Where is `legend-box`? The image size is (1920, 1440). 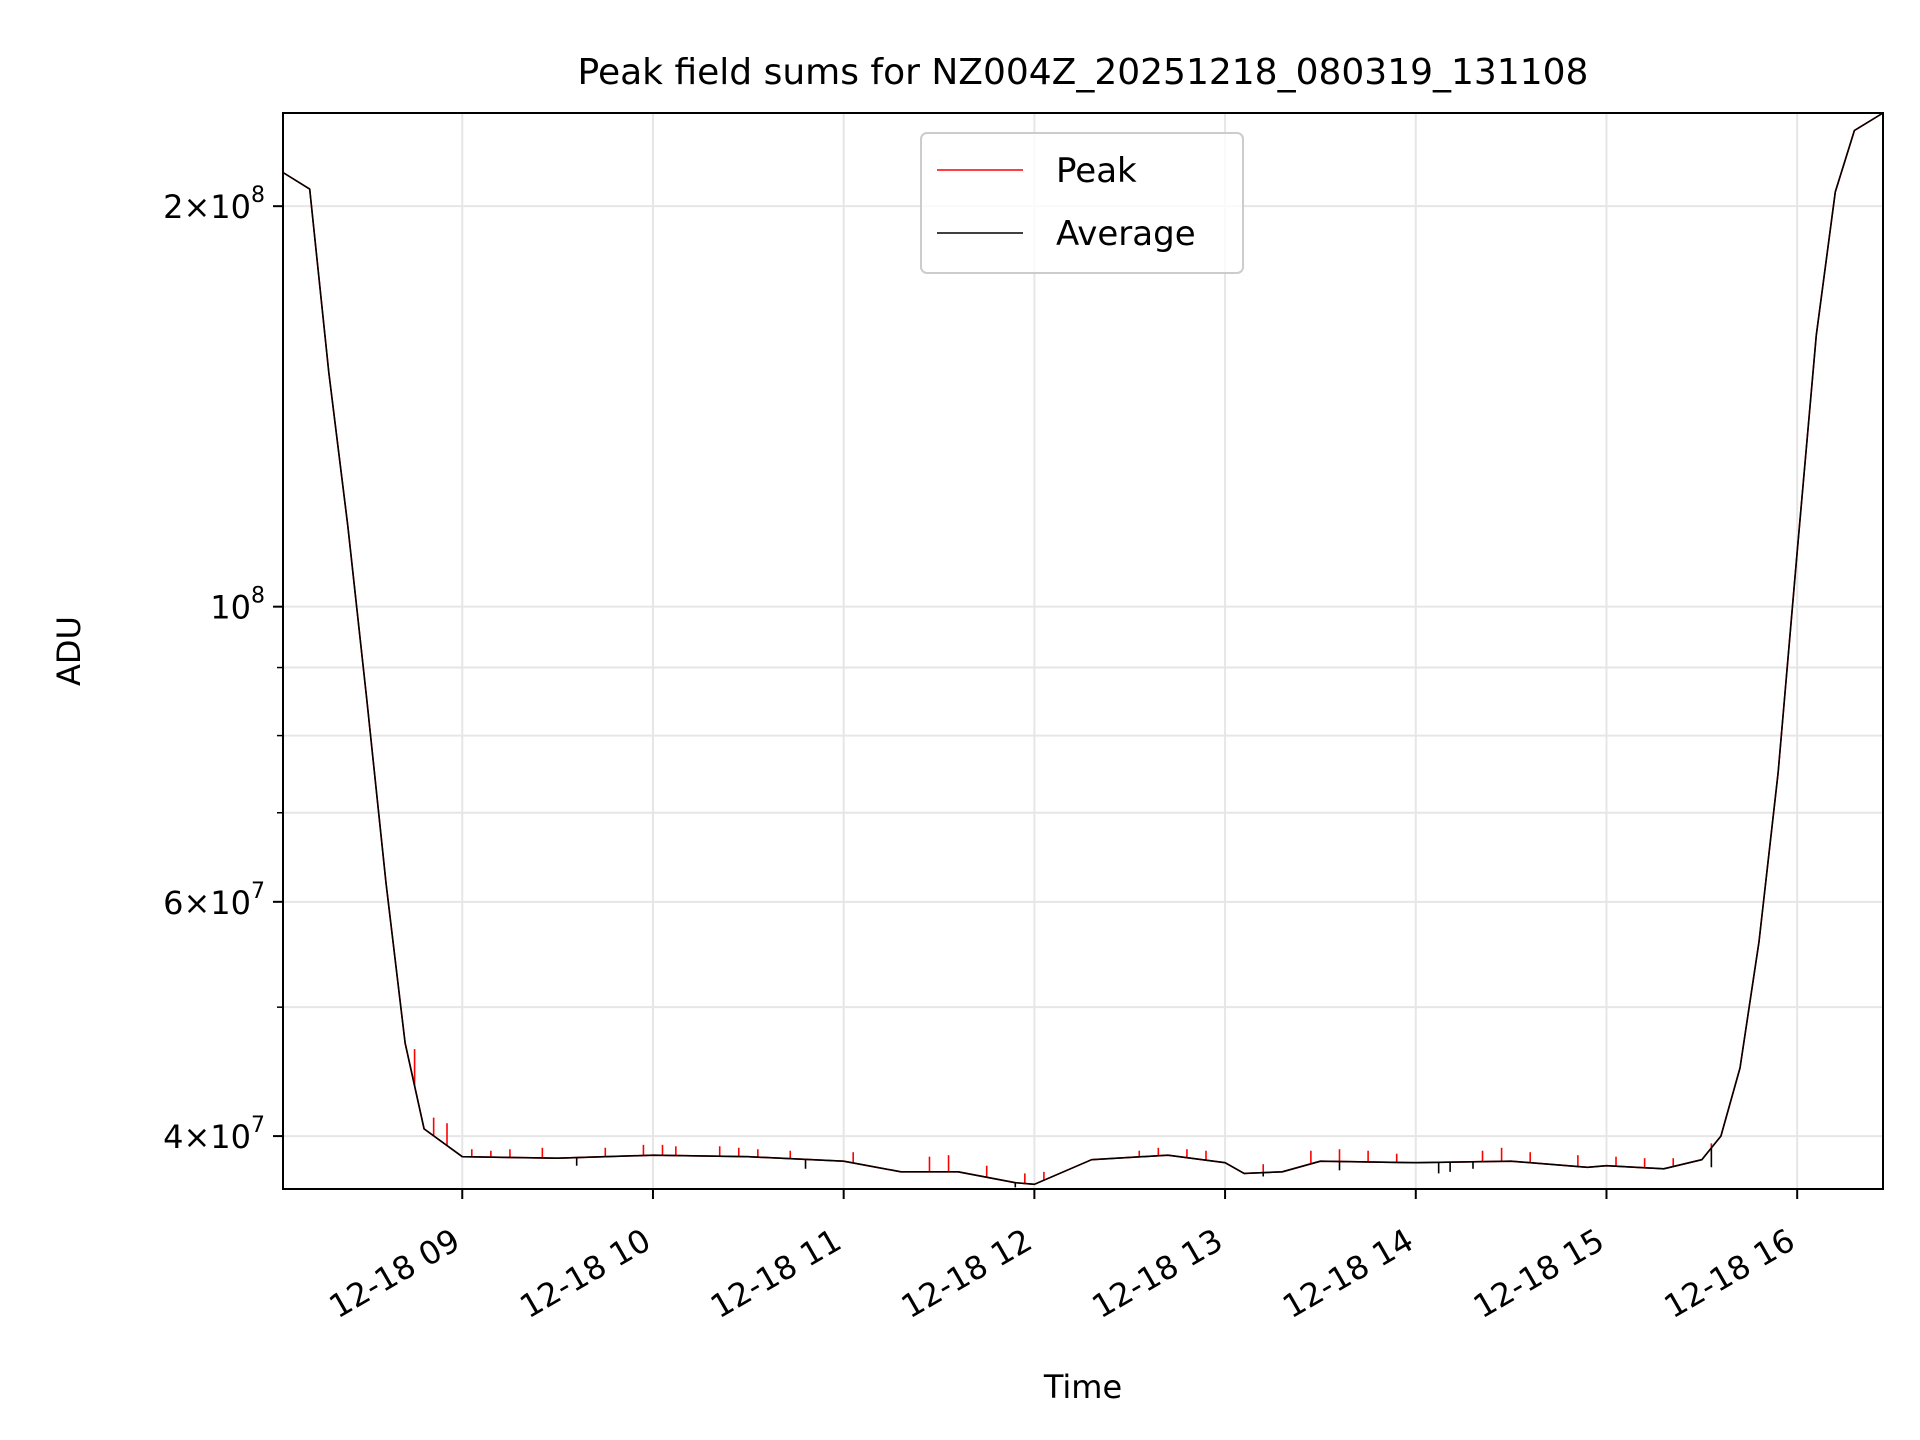 legend-box is located at coordinates (1082, 203).